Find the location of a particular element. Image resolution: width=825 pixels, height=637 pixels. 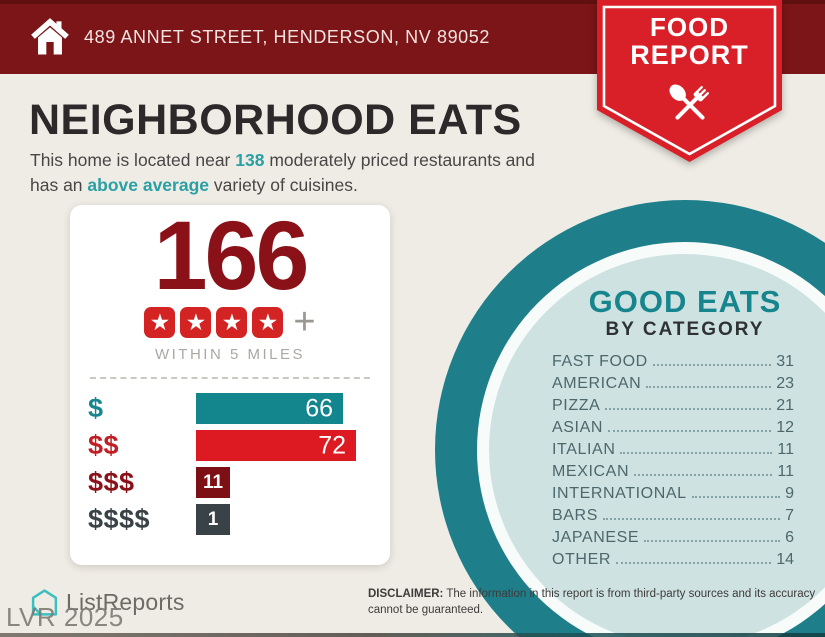

category-value: 23 is located at coordinates (785, 383).